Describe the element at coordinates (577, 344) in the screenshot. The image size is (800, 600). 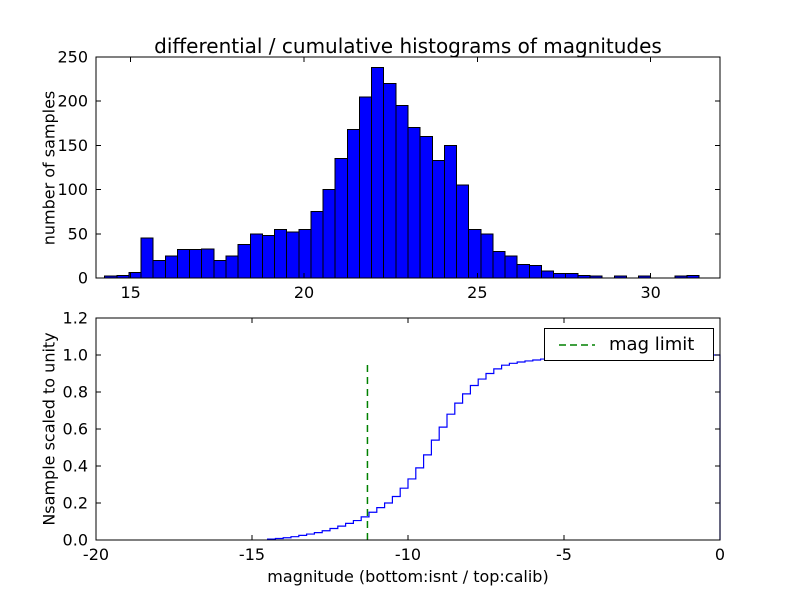
I see `legend-dash-sample` at that location.